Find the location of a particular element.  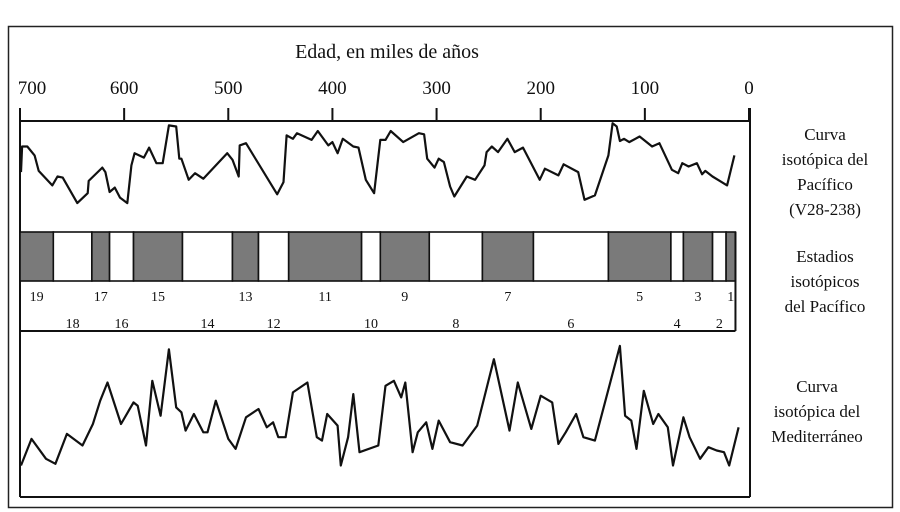

stage-6-block is located at coordinates (571, 256).